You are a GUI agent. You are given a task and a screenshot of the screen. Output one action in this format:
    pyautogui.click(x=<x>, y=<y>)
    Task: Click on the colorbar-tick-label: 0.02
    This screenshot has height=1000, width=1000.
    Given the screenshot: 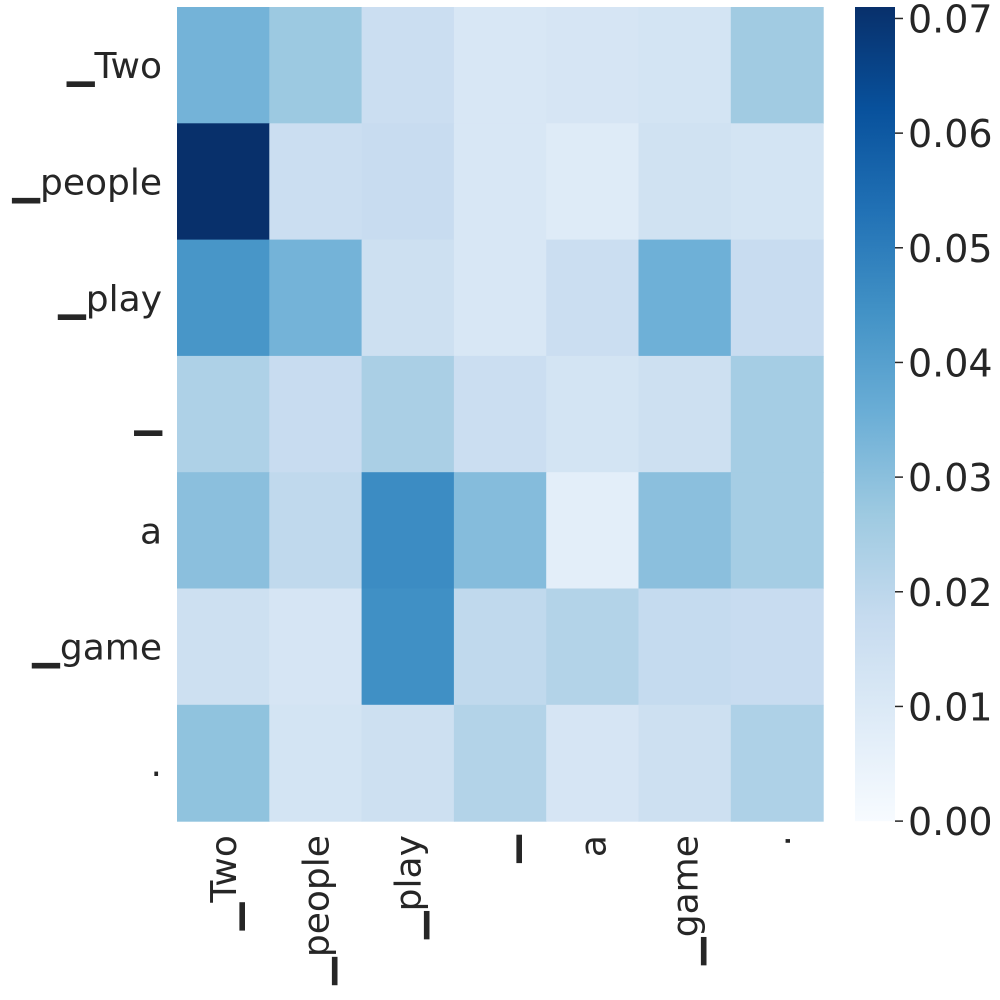 What is the action you would take?
    pyautogui.click(x=950, y=593)
    